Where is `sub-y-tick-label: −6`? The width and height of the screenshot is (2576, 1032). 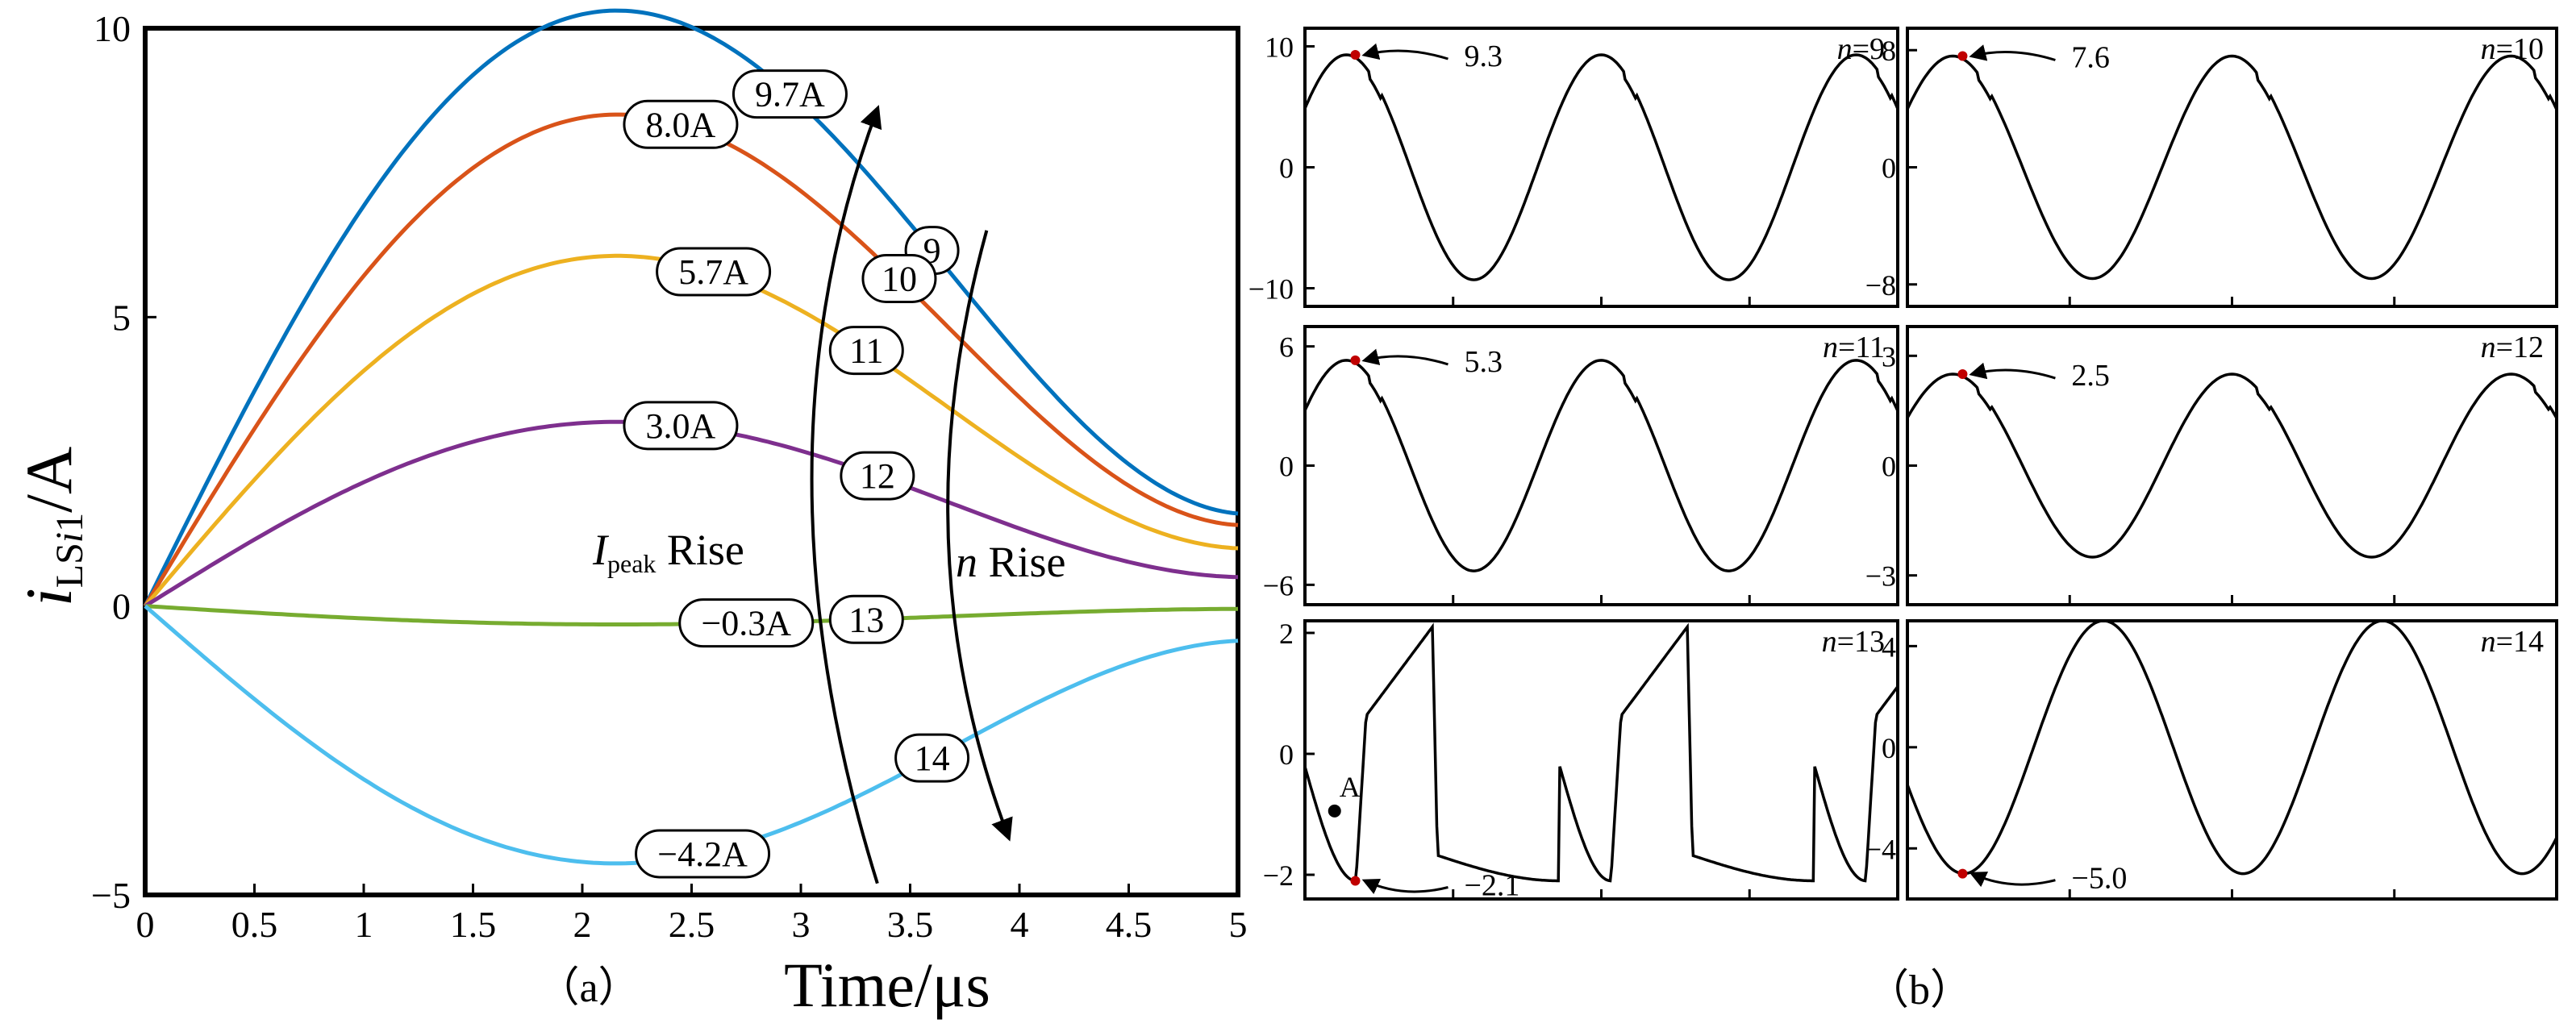
sub-y-tick-label: −6 is located at coordinates (1278, 585).